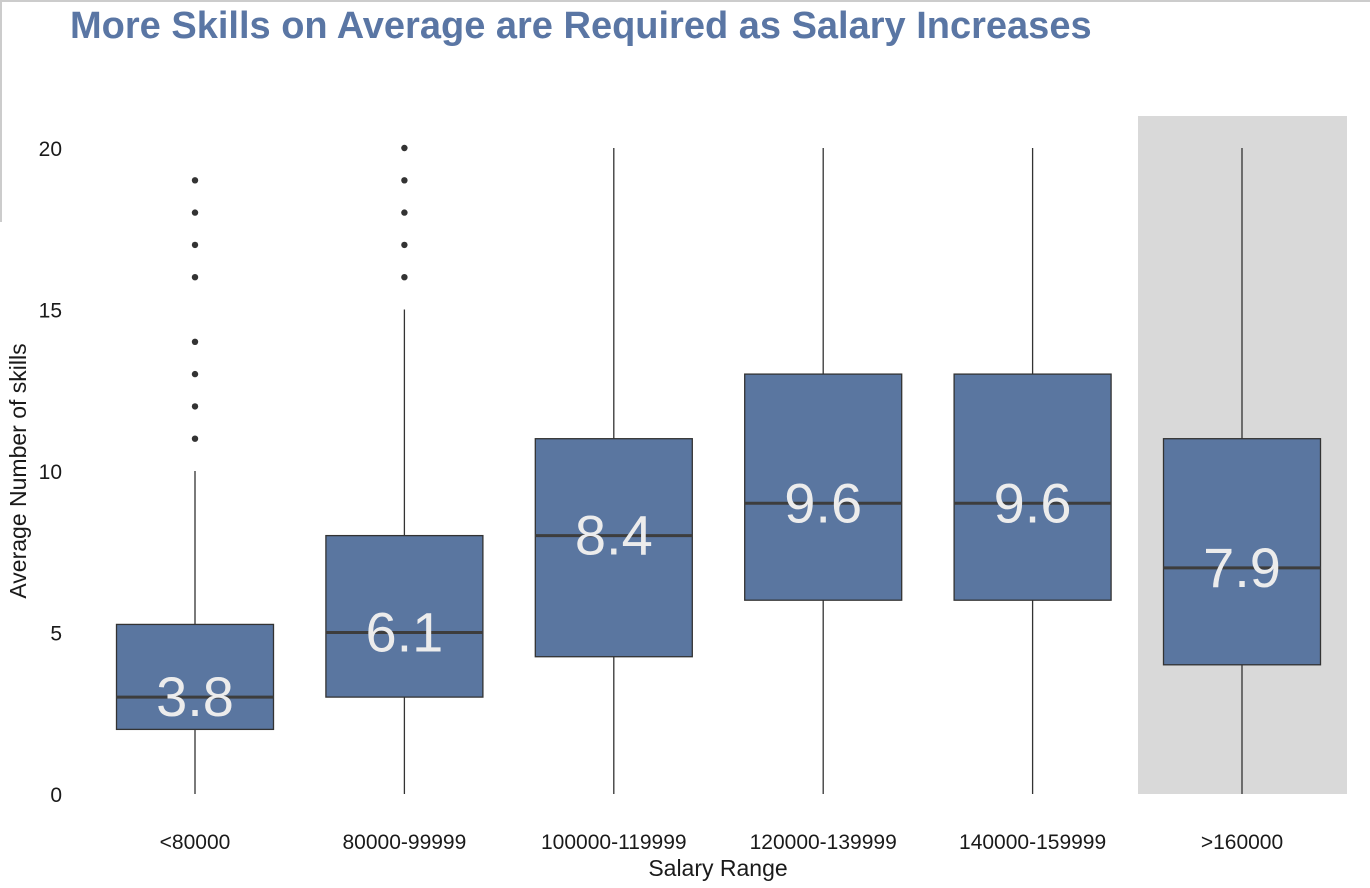  I want to click on box-group: 3.8, so click(195, 485).